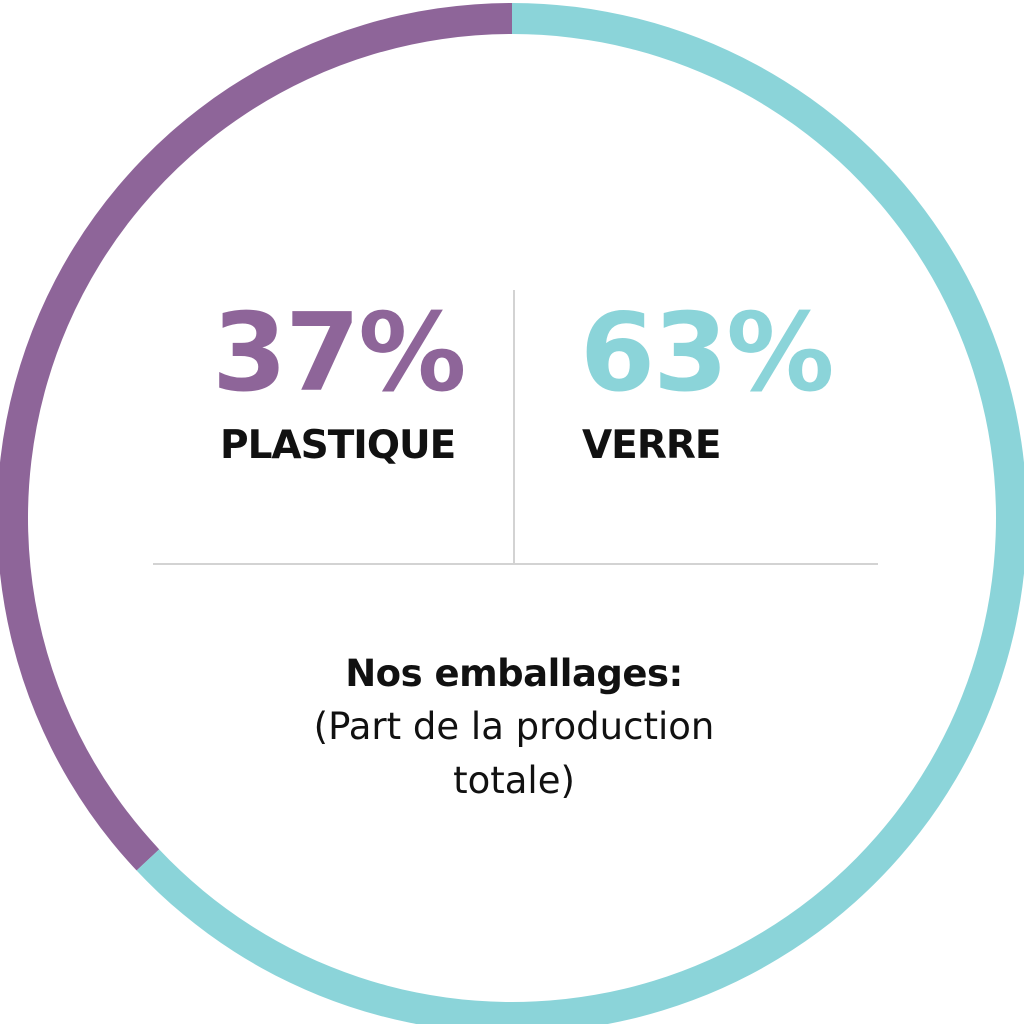 The height and width of the screenshot is (1024, 1024). Describe the element at coordinates (707, 353) in the screenshot. I see `verre-percent-label: 63%` at that location.